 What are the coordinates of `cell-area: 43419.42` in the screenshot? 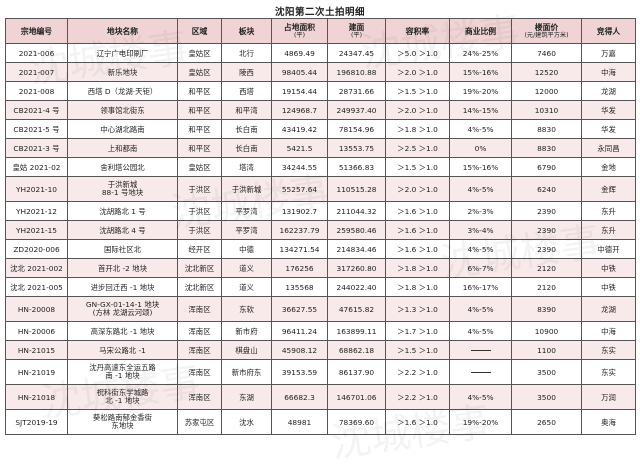 It's located at (299, 129).